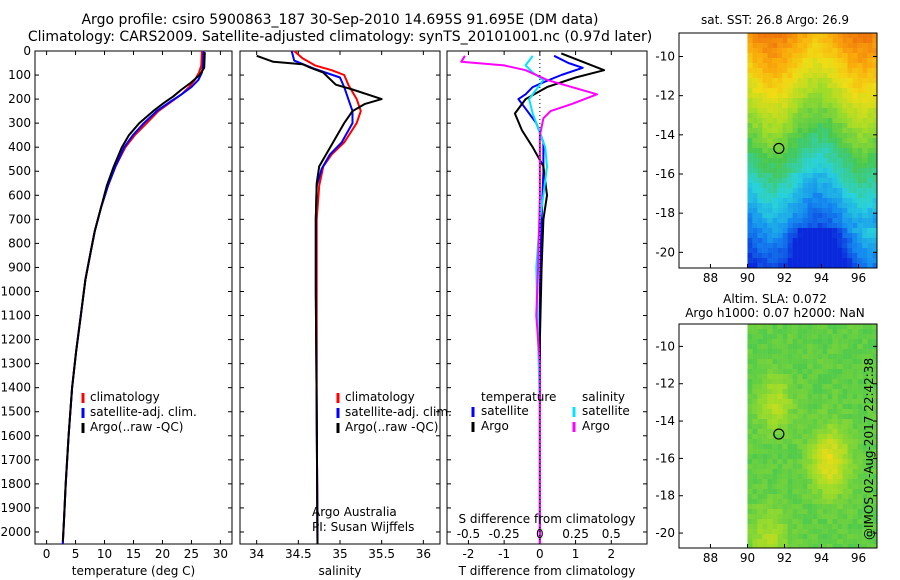  Describe the element at coordinates (19, 219) in the screenshot. I see `depth-tick-label: 700` at that location.